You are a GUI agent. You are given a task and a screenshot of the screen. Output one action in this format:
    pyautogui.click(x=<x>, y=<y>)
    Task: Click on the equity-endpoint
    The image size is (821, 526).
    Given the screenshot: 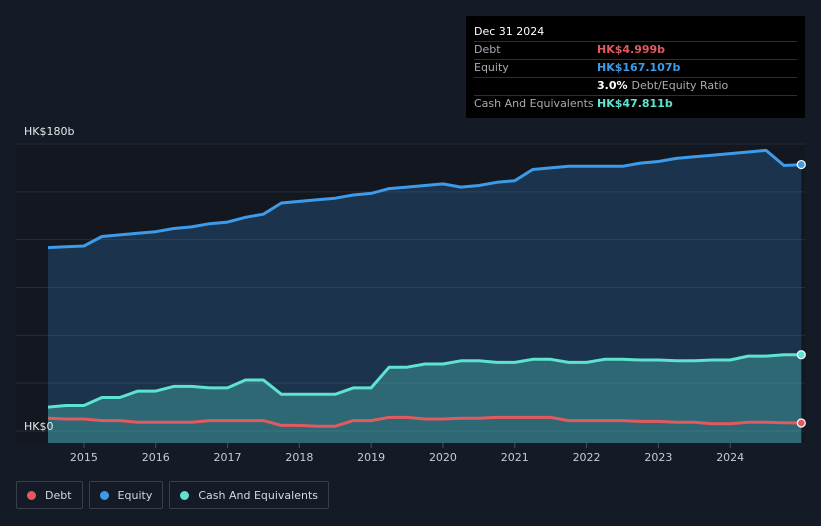 What is the action you would take?
    pyautogui.click(x=801, y=164)
    